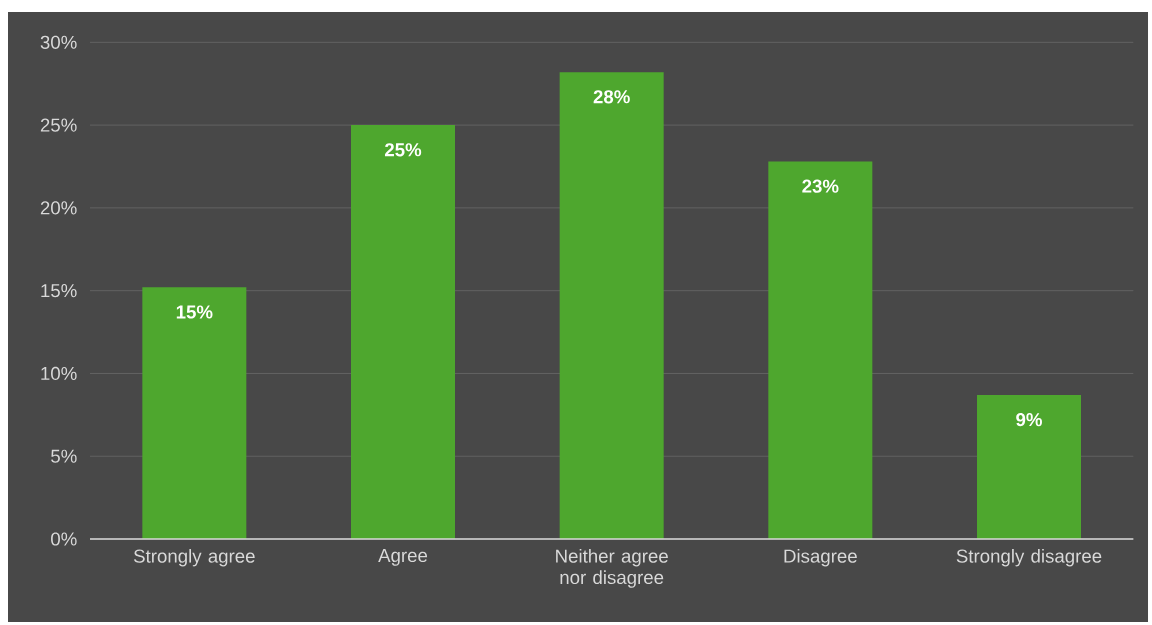 The width and height of the screenshot is (1152, 625). What do you see at coordinates (58, 208) in the screenshot?
I see `y-tick-label: 20%` at bounding box center [58, 208].